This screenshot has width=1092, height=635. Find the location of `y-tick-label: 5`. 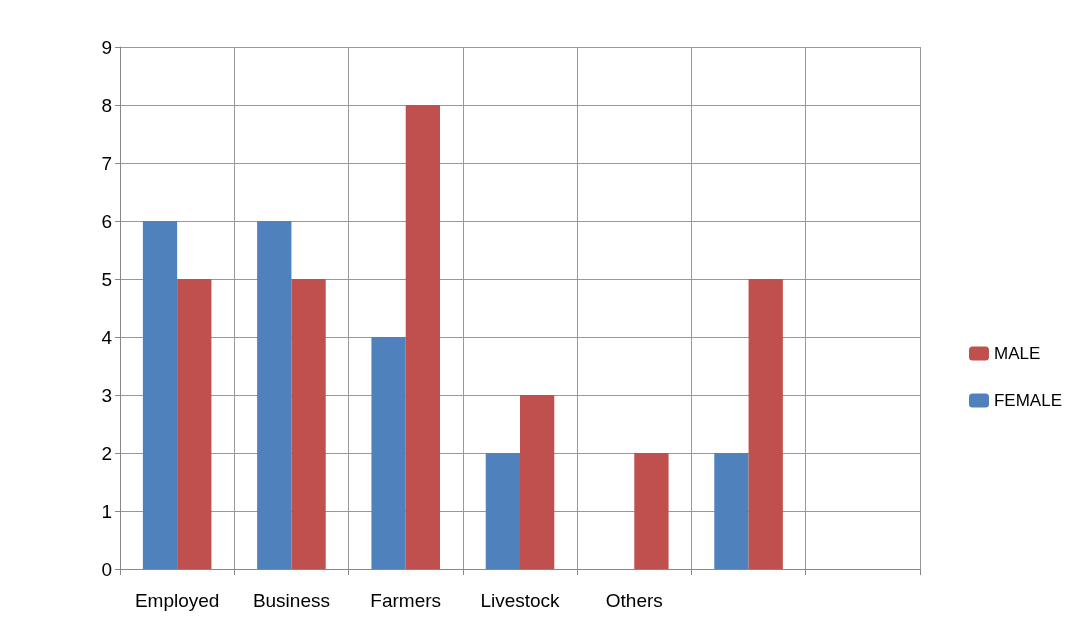

y-tick-label: 5 is located at coordinates (106, 279).